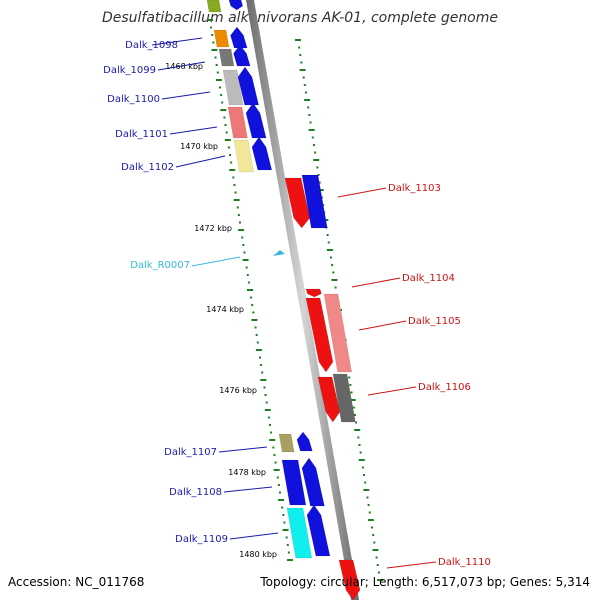  I want to click on gene-label-dalk-1108: Dalk_1108, so click(195, 492).